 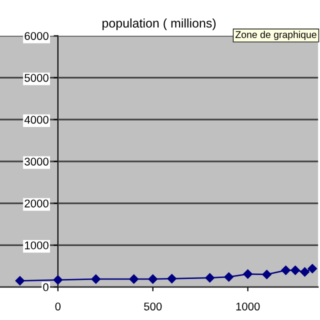 What do you see at coordinates (36, 36) in the screenshot?
I see `y-tick-label: 6000` at bounding box center [36, 36].